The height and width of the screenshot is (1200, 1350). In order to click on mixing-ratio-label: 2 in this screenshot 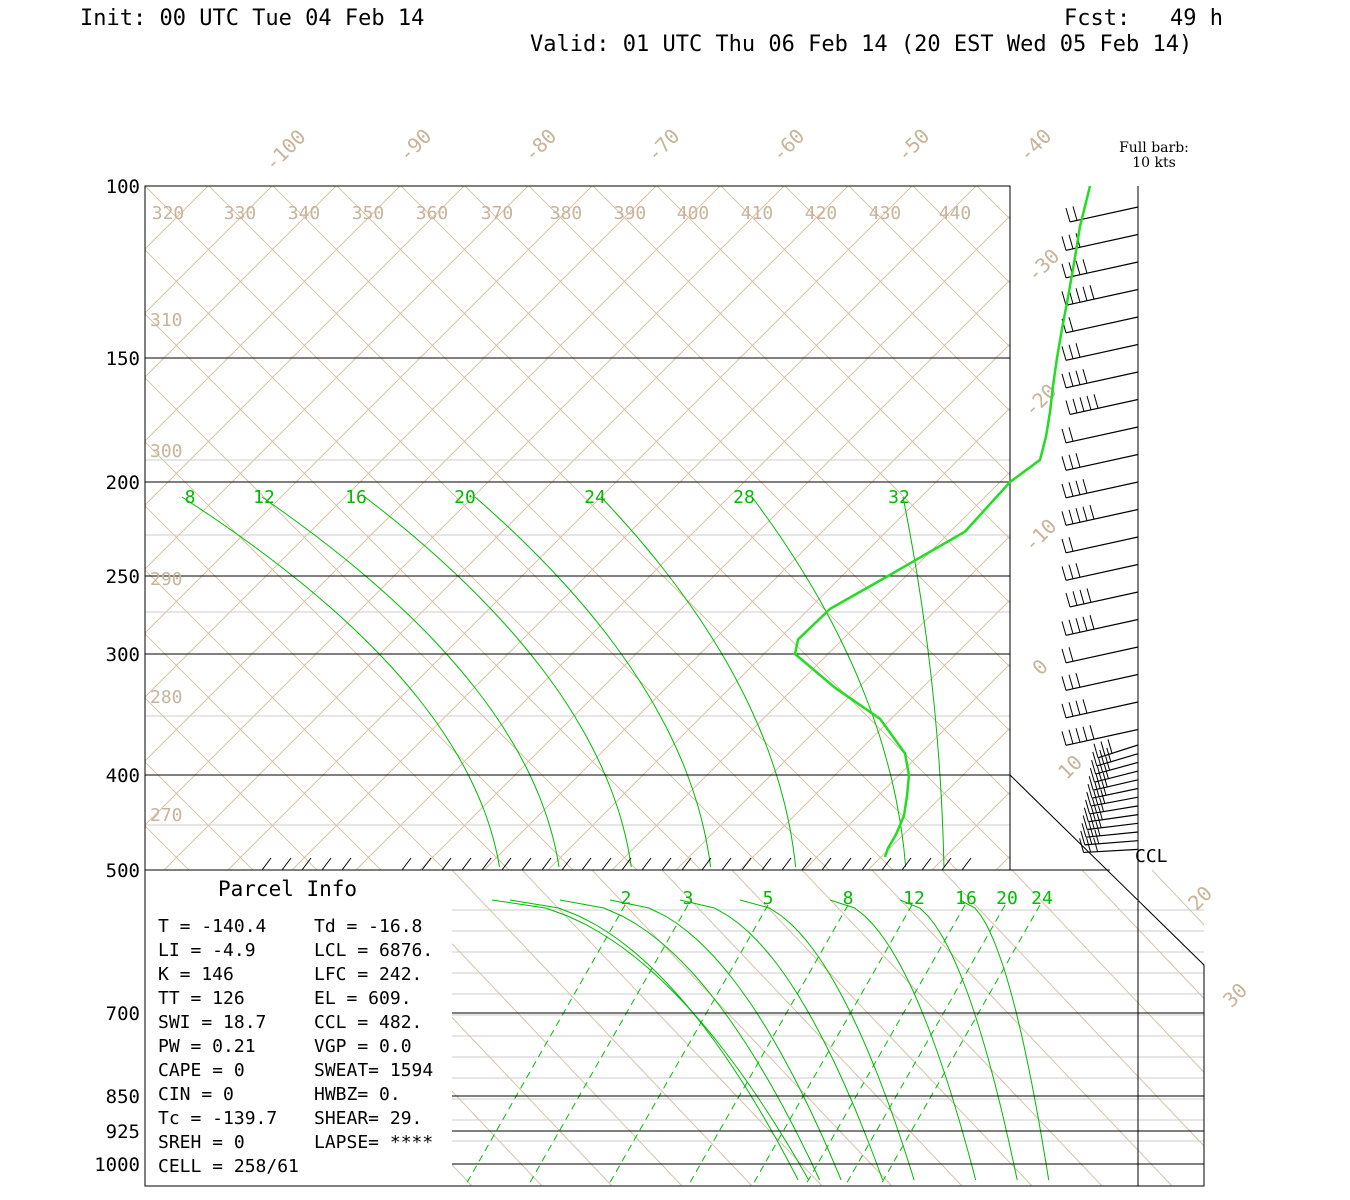, I will do `click(626, 898)`.